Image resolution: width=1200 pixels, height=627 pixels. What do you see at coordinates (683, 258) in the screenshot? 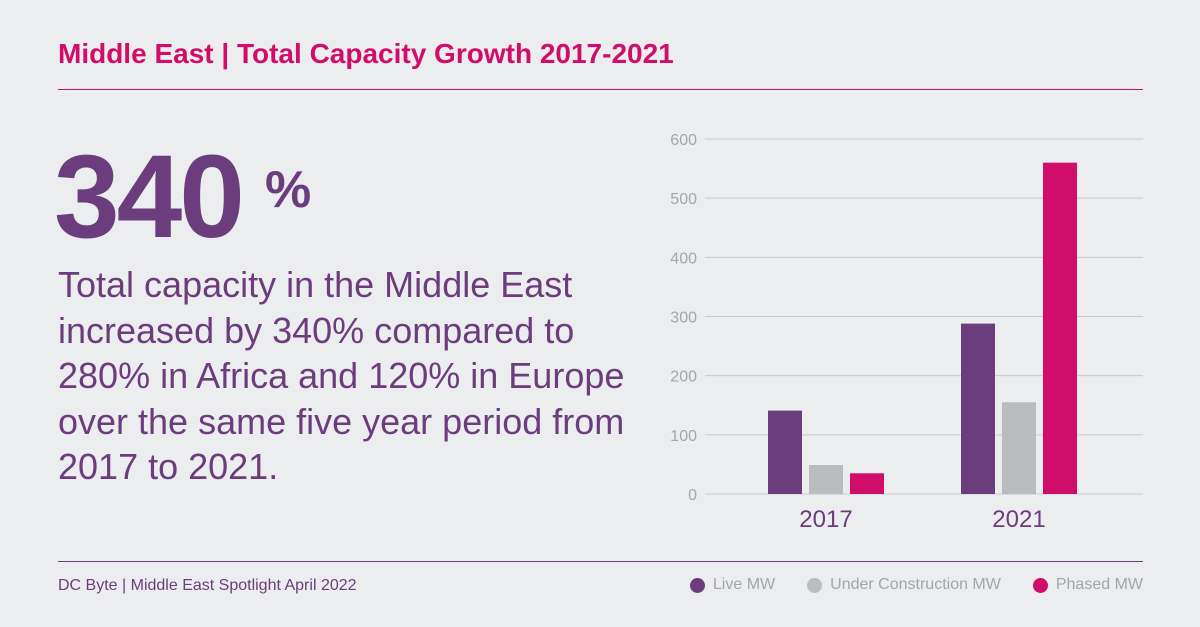
I see `y-tick-label: 400` at bounding box center [683, 258].